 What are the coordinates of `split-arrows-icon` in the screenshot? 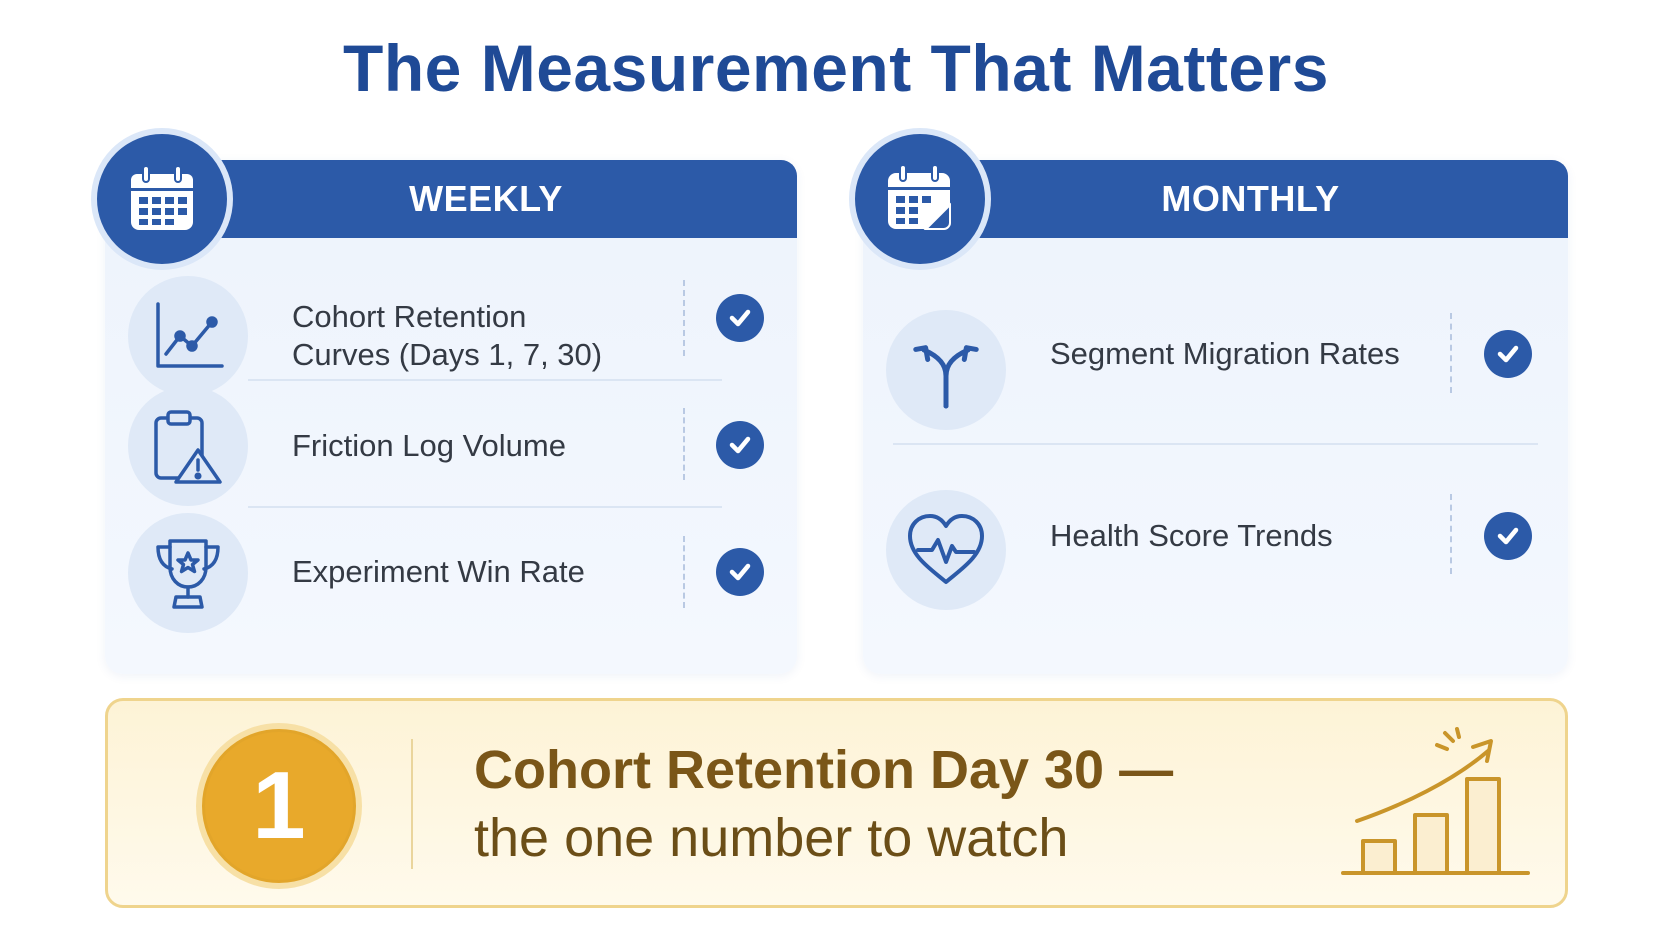 It's located at (946, 370).